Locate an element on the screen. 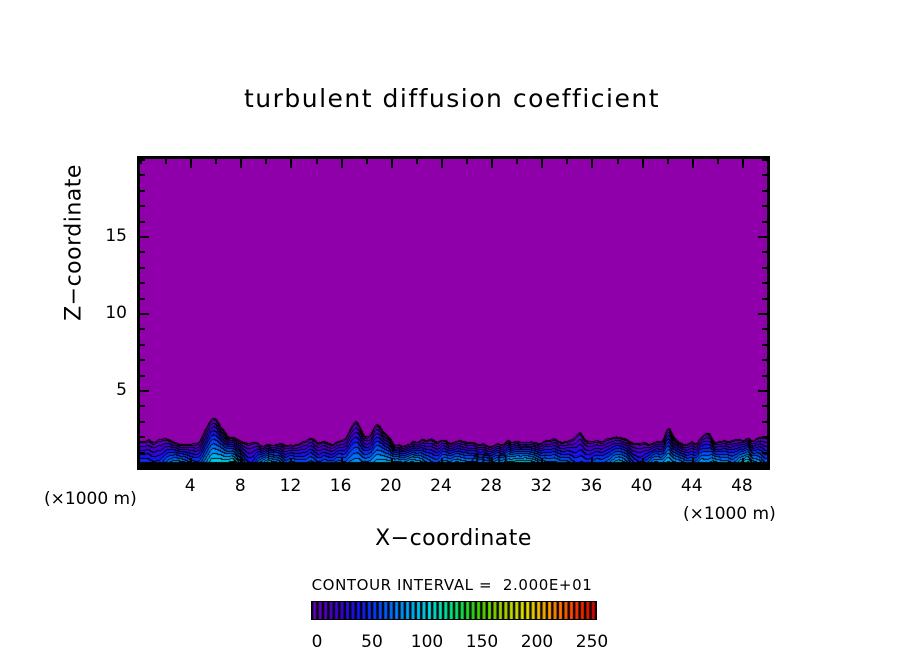  x-axis-title: X−coordinate is located at coordinates (453, 538).